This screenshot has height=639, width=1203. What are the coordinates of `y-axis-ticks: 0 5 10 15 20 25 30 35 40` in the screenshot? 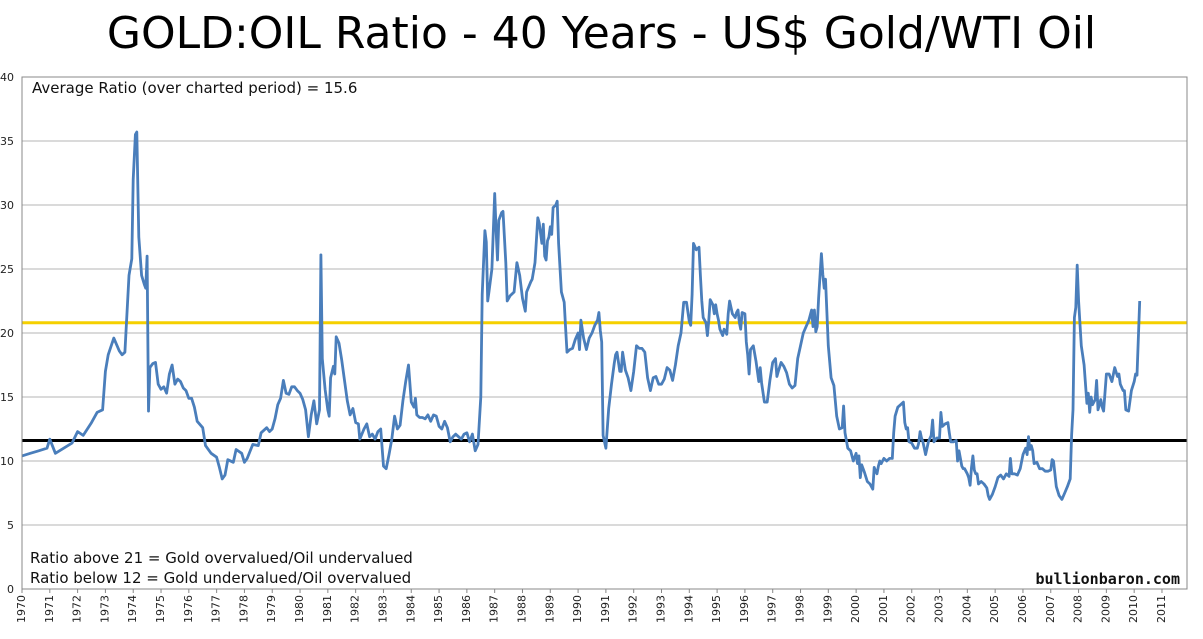 It's located at (7, 333).